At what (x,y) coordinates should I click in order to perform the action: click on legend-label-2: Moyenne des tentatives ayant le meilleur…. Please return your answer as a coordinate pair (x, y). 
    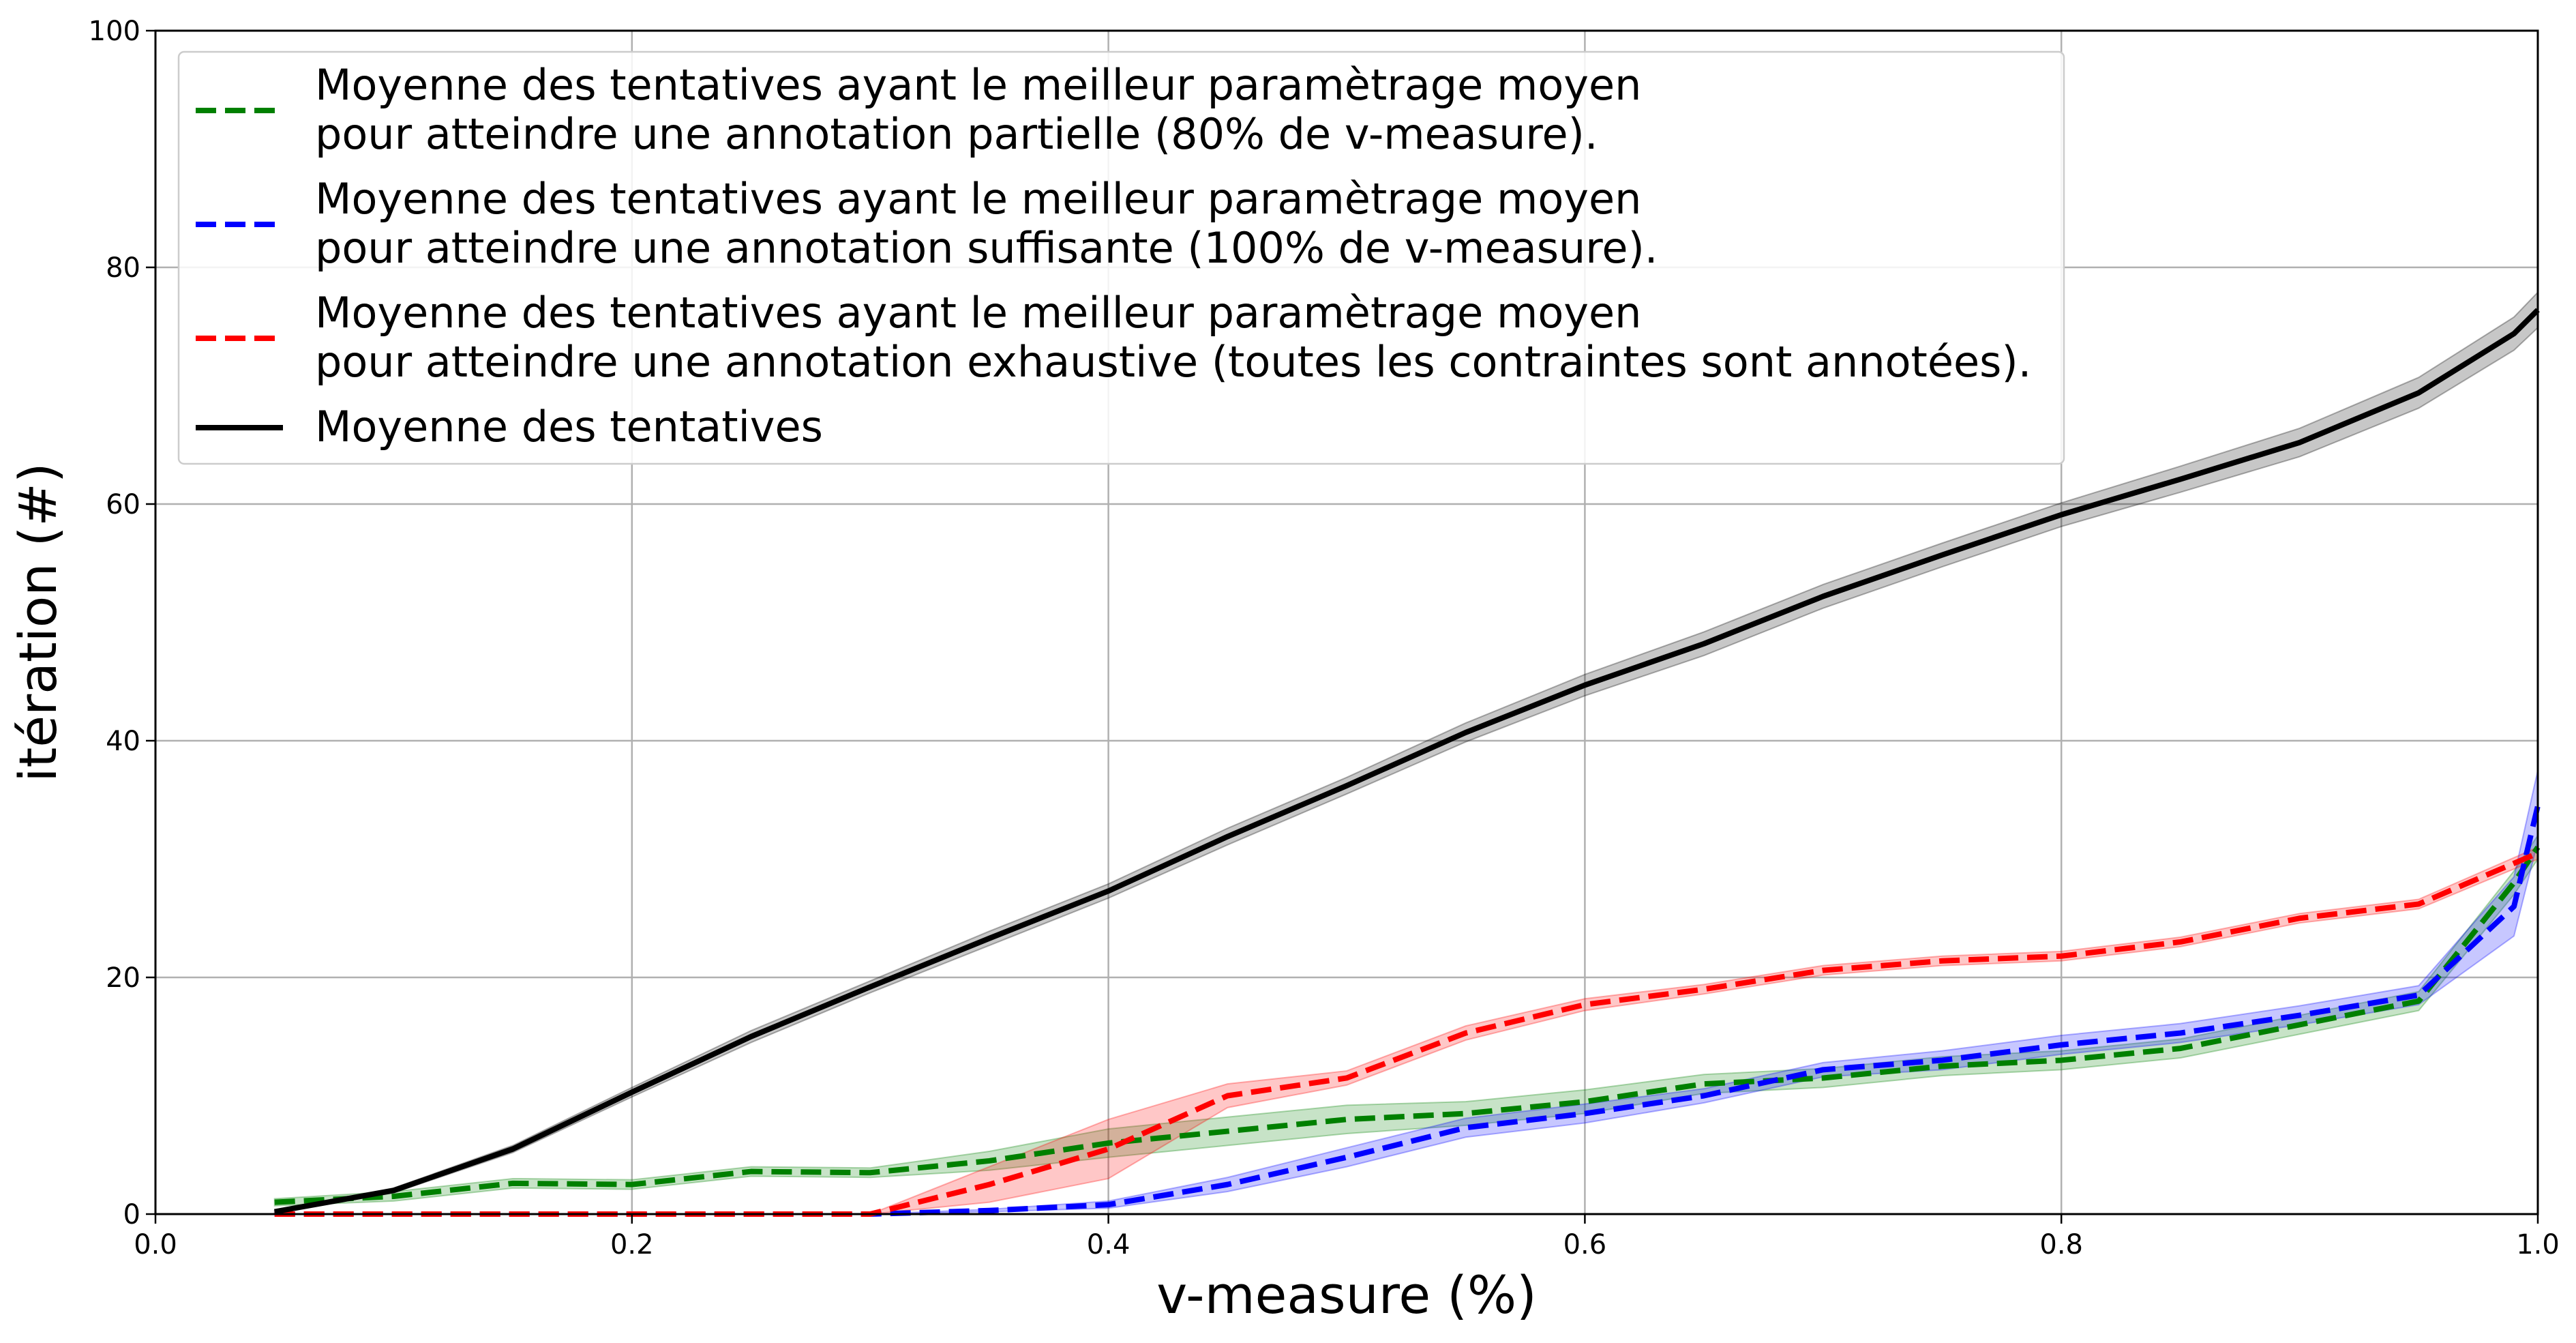
    Looking at the image, I should click on (978, 313).